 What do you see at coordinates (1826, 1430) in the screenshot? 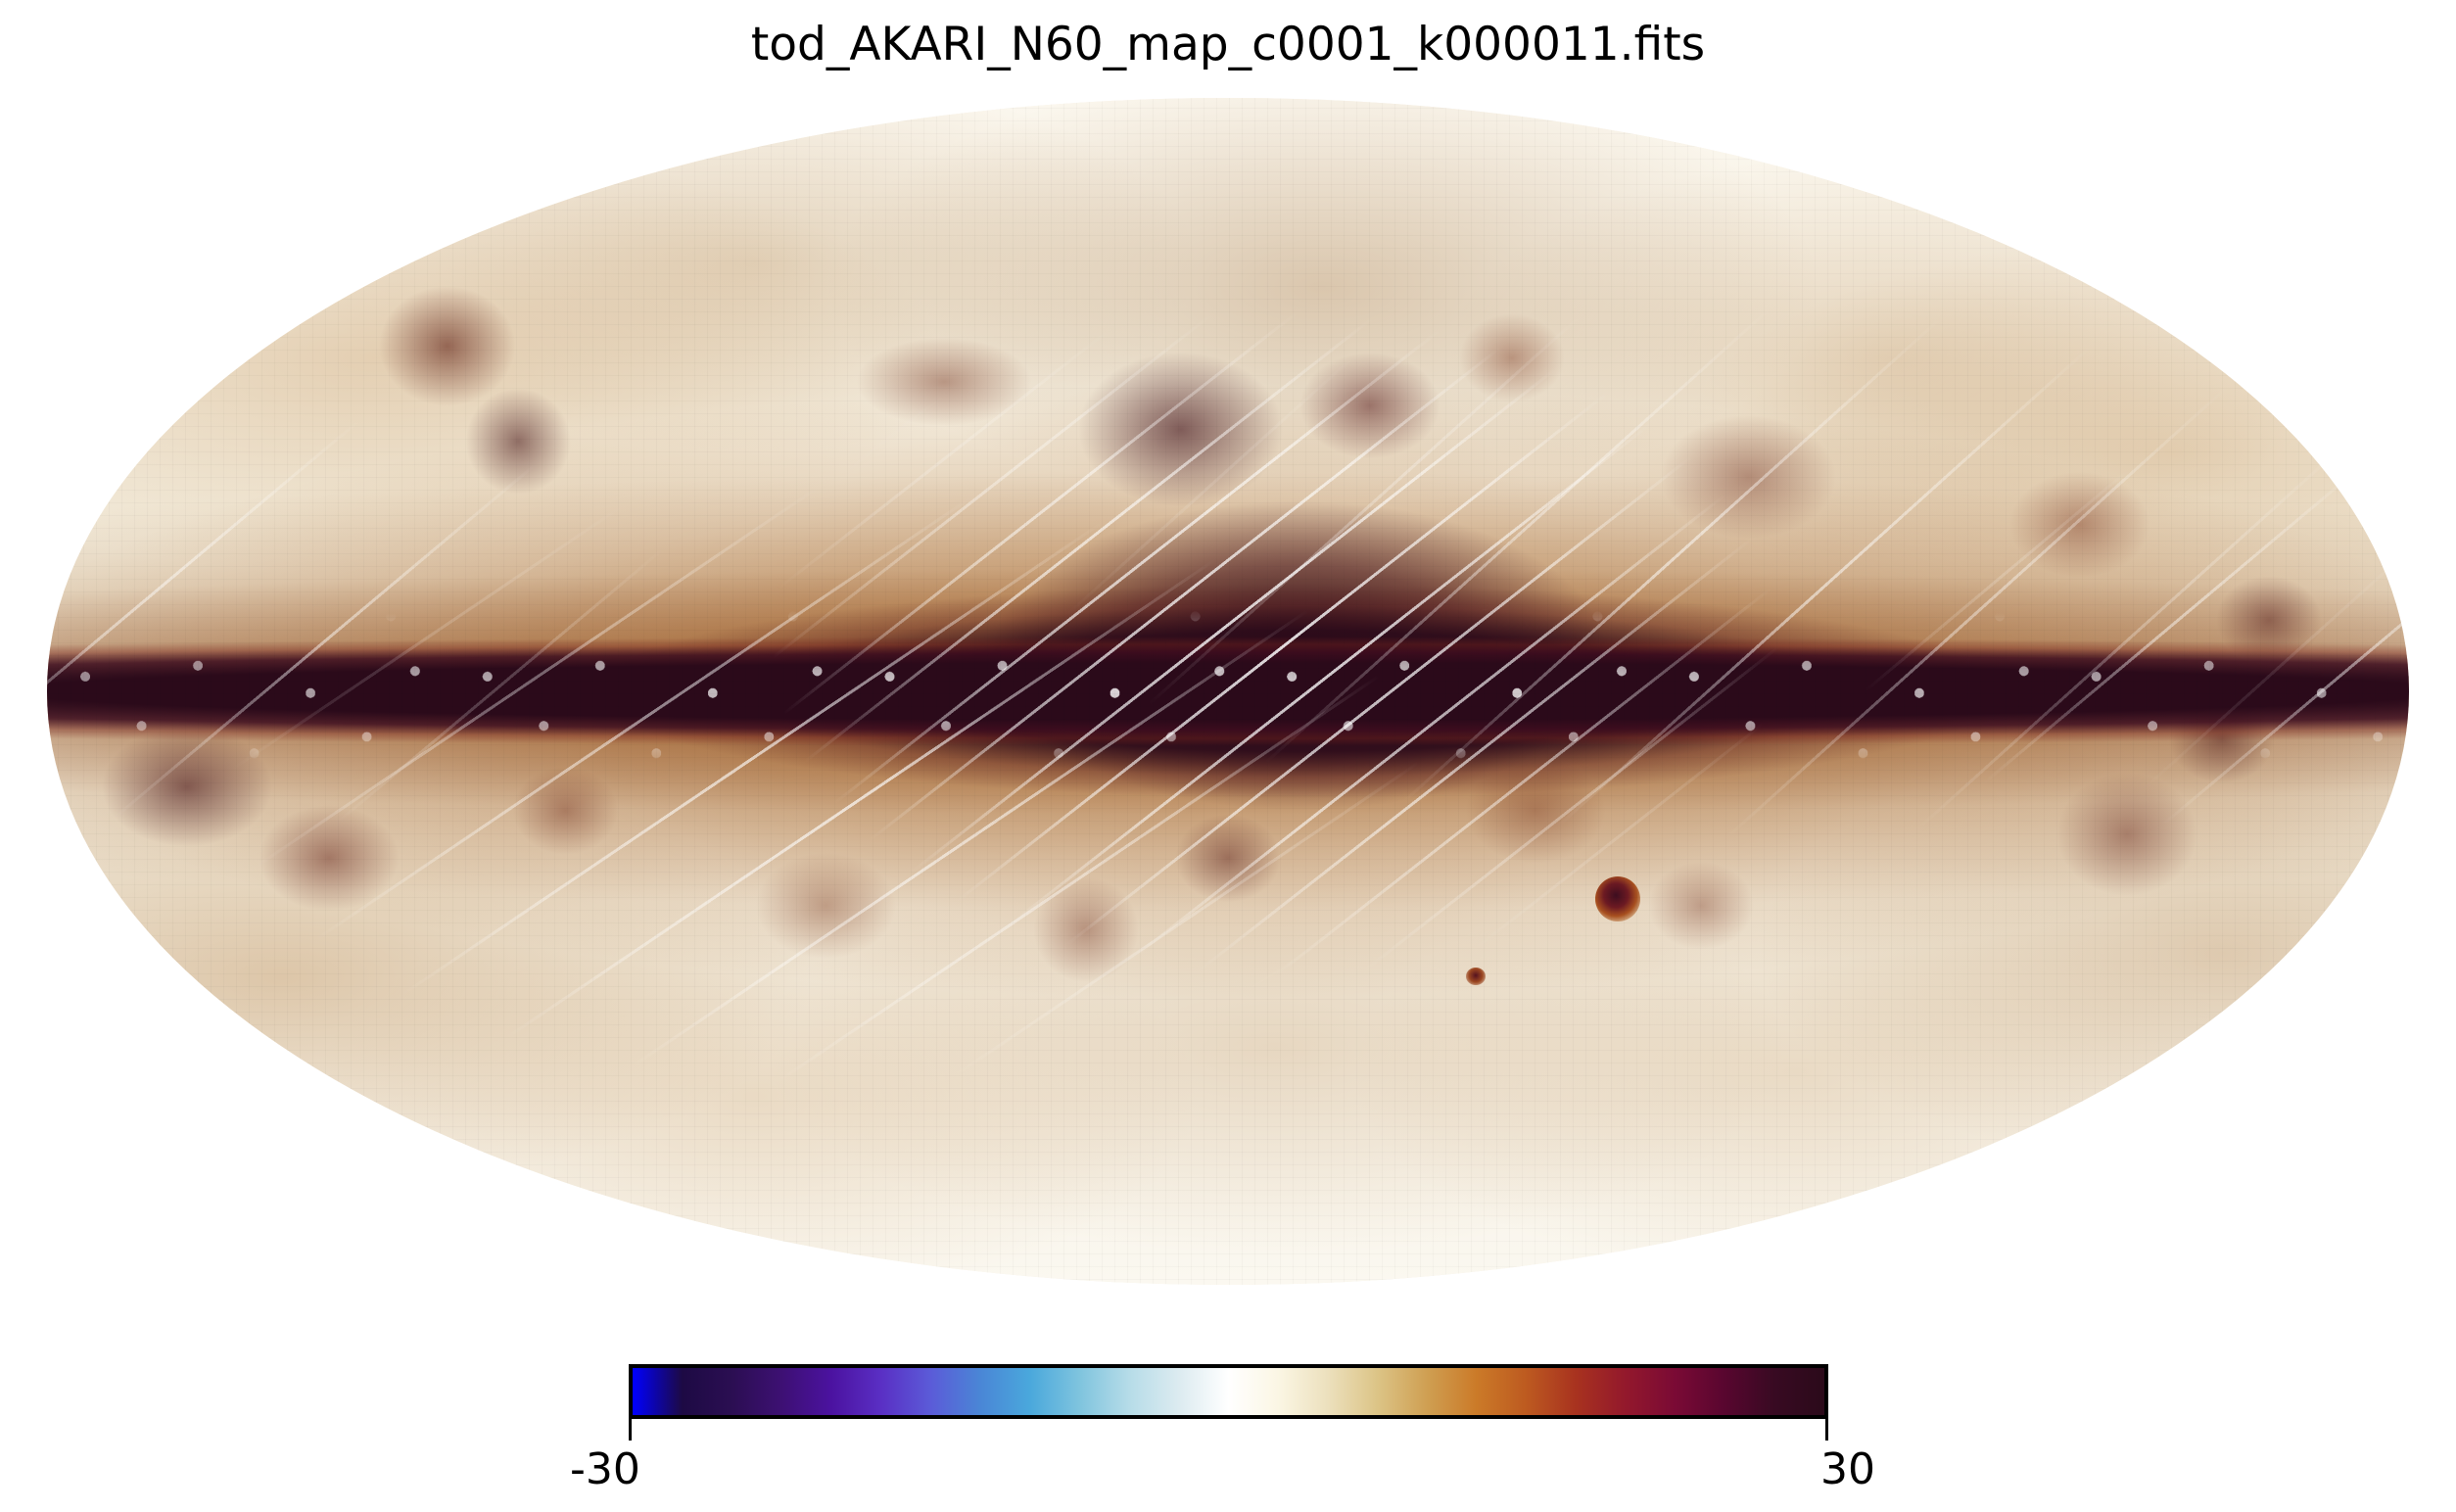
I see `colorbar-tick-max` at bounding box center [1826, 1430].